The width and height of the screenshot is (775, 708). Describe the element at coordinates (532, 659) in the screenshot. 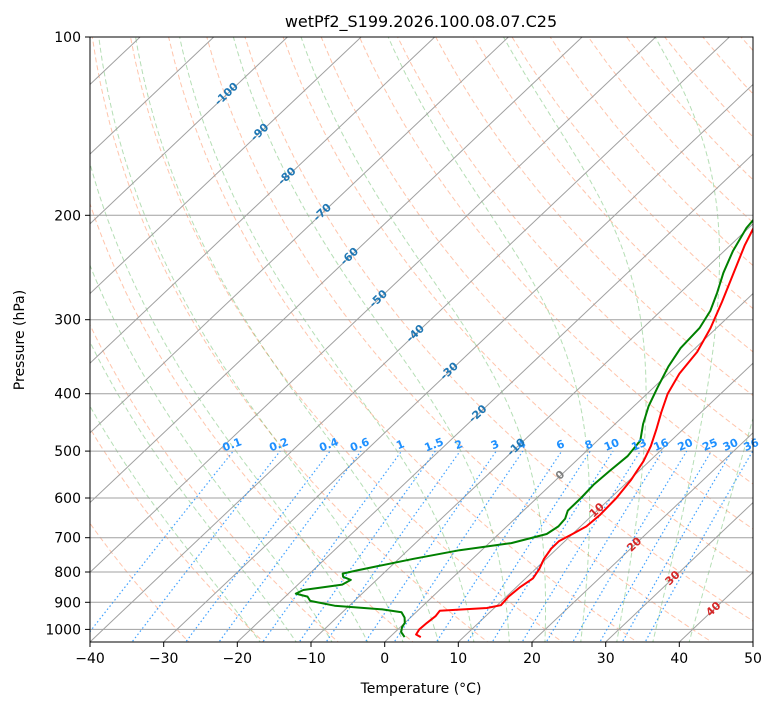

I see `x-tick-label: 20` at that location.